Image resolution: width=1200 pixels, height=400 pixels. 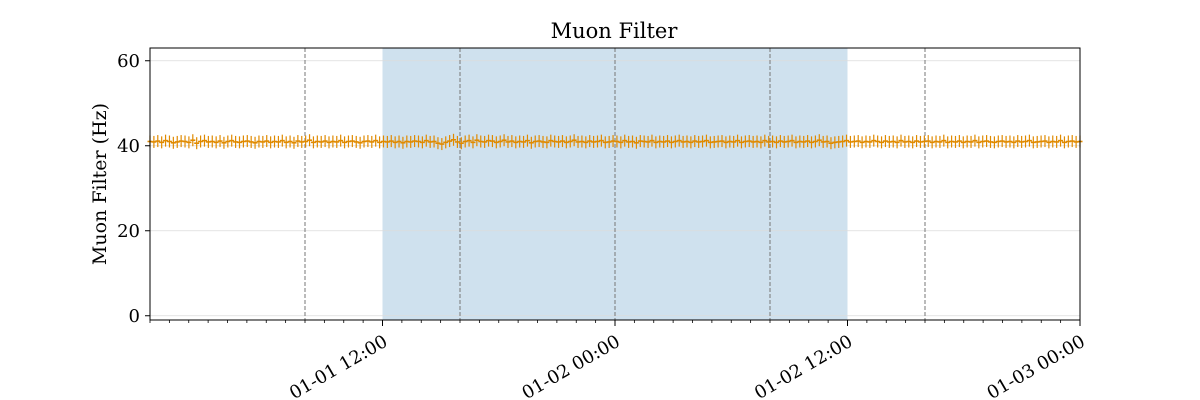 I want to click on chart-title: Muon Filter, so click(x=615, y=31).